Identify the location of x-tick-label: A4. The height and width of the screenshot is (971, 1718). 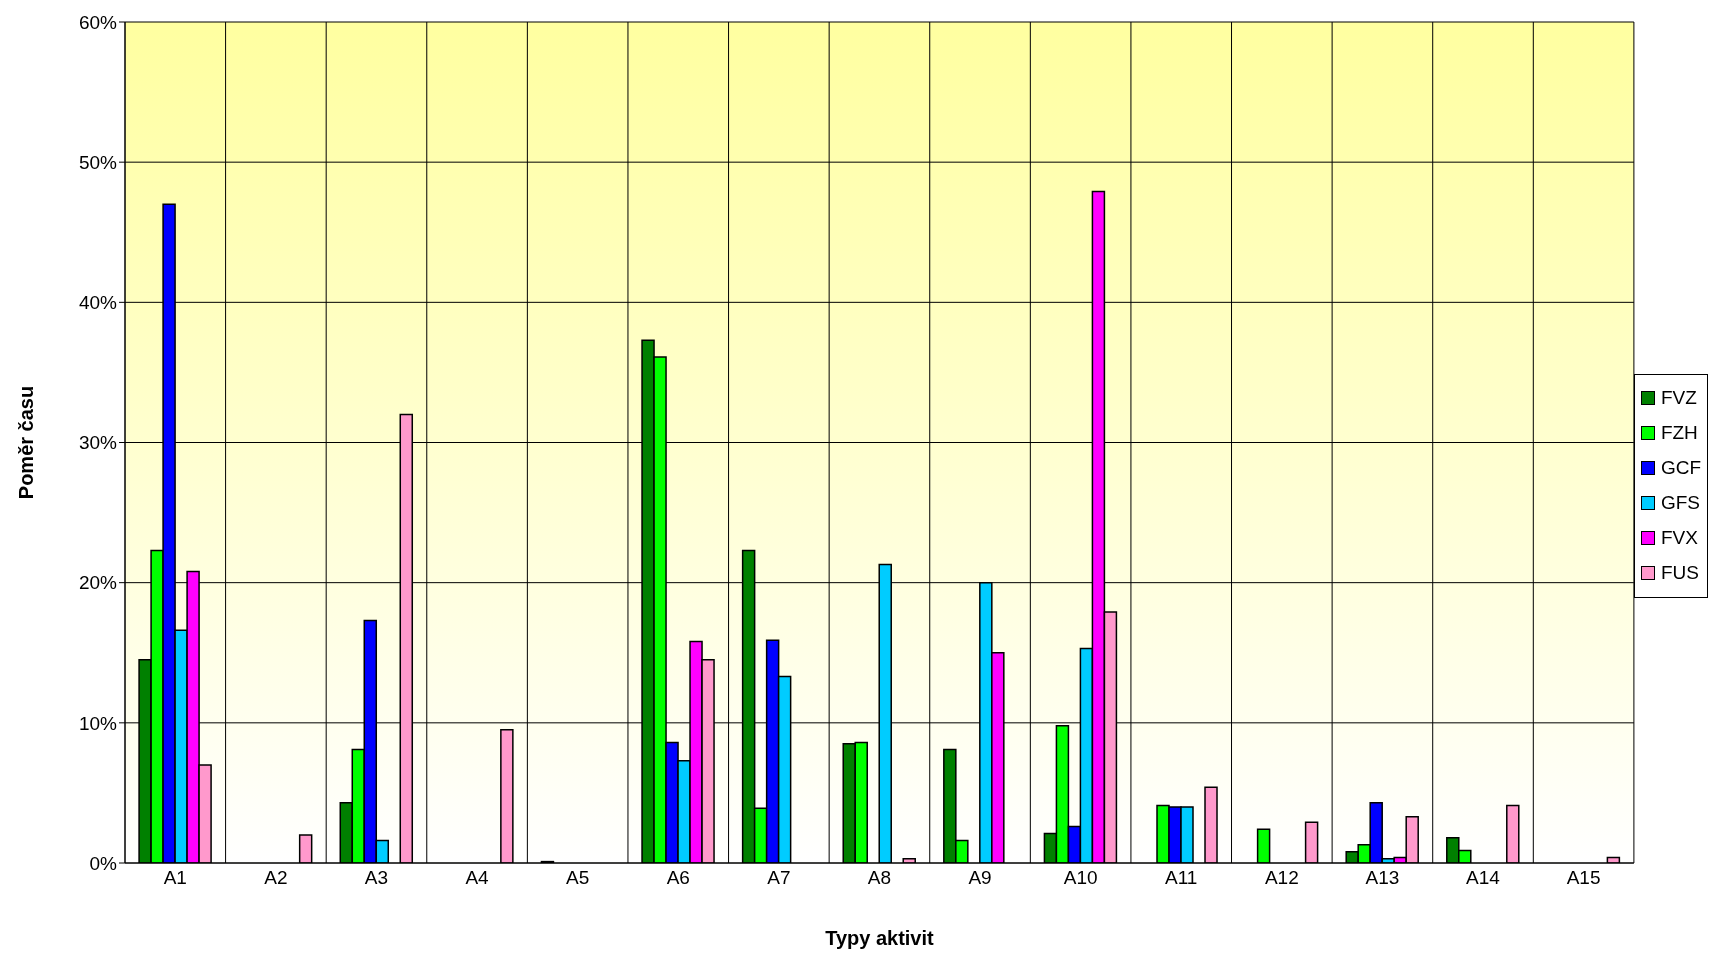
(477, 878).